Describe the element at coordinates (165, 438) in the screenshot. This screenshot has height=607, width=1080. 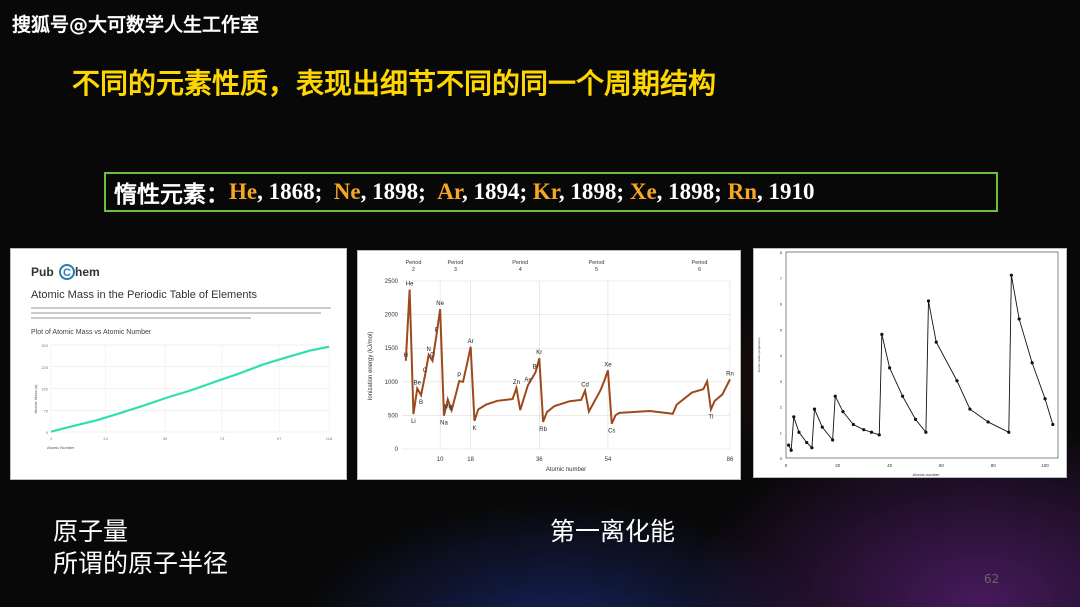
I see `x-tick-label: 49` at that location.